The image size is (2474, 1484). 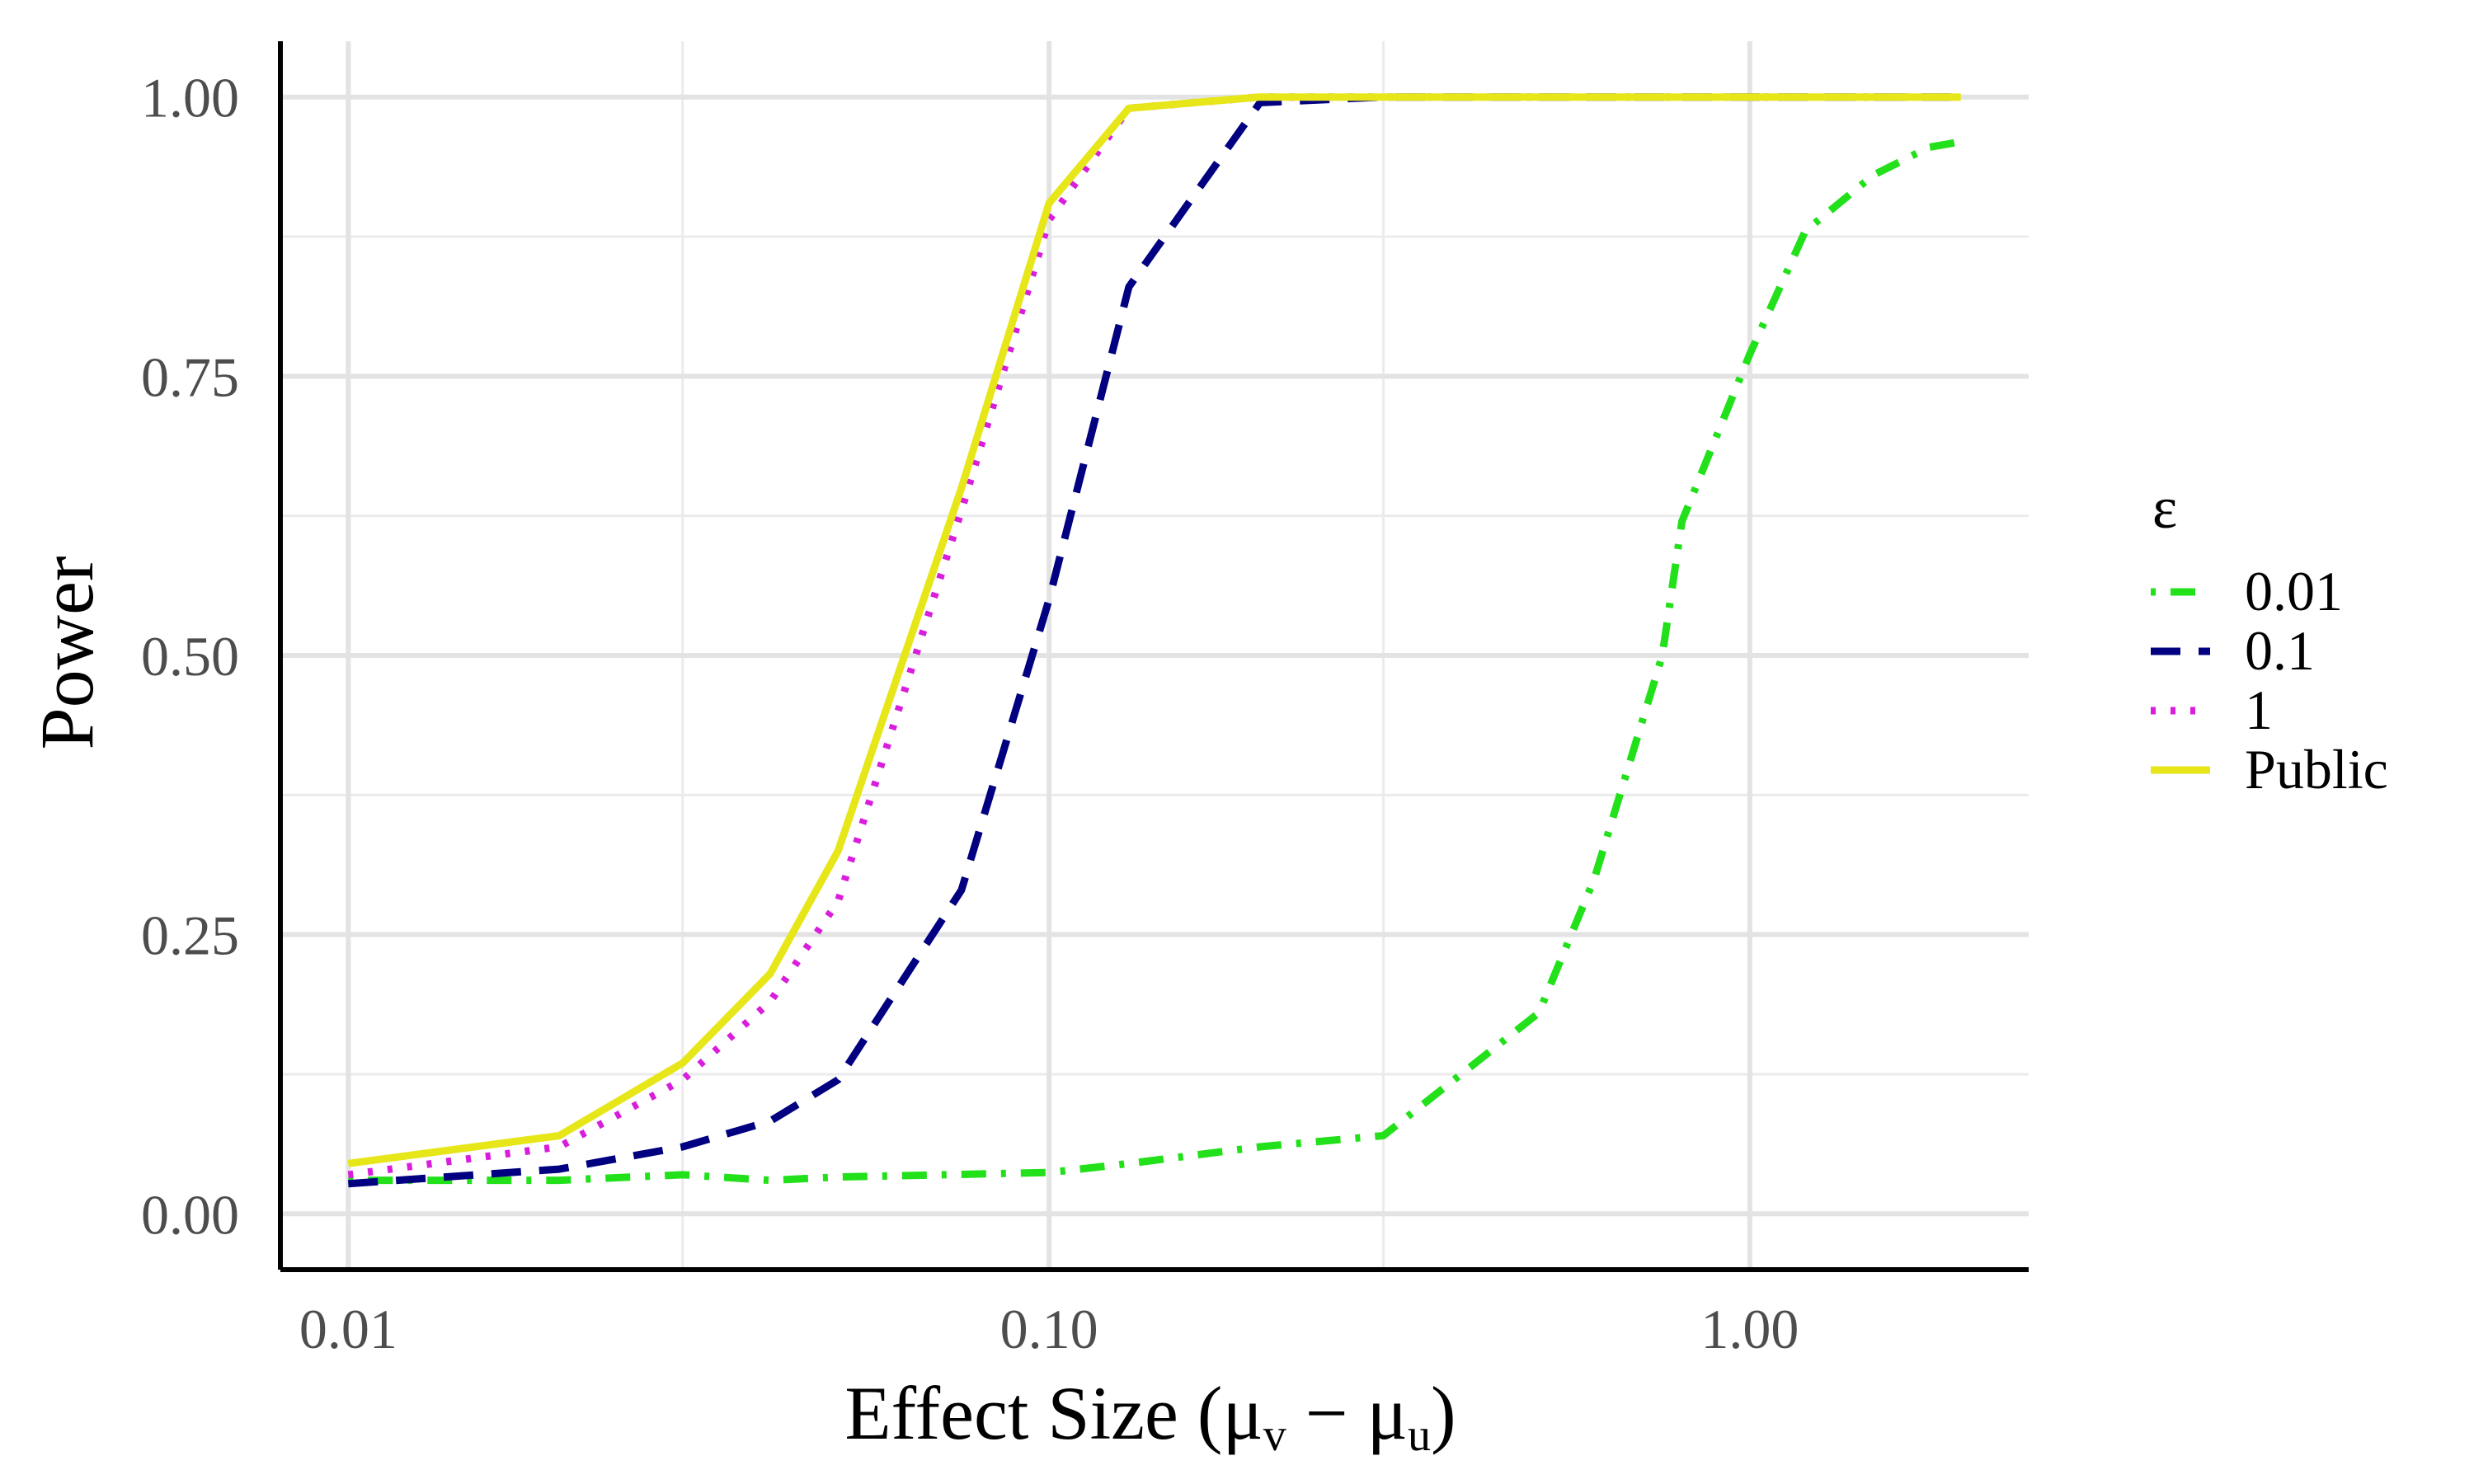 I want to click on y-tick-label: 0.75, so click(x=190, y=376).